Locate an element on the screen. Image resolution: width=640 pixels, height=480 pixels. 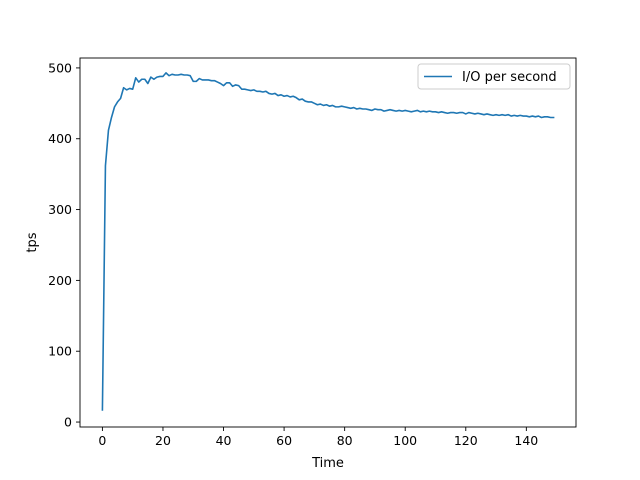
x-tick-label: 100 is located at coordinates (405, 440).